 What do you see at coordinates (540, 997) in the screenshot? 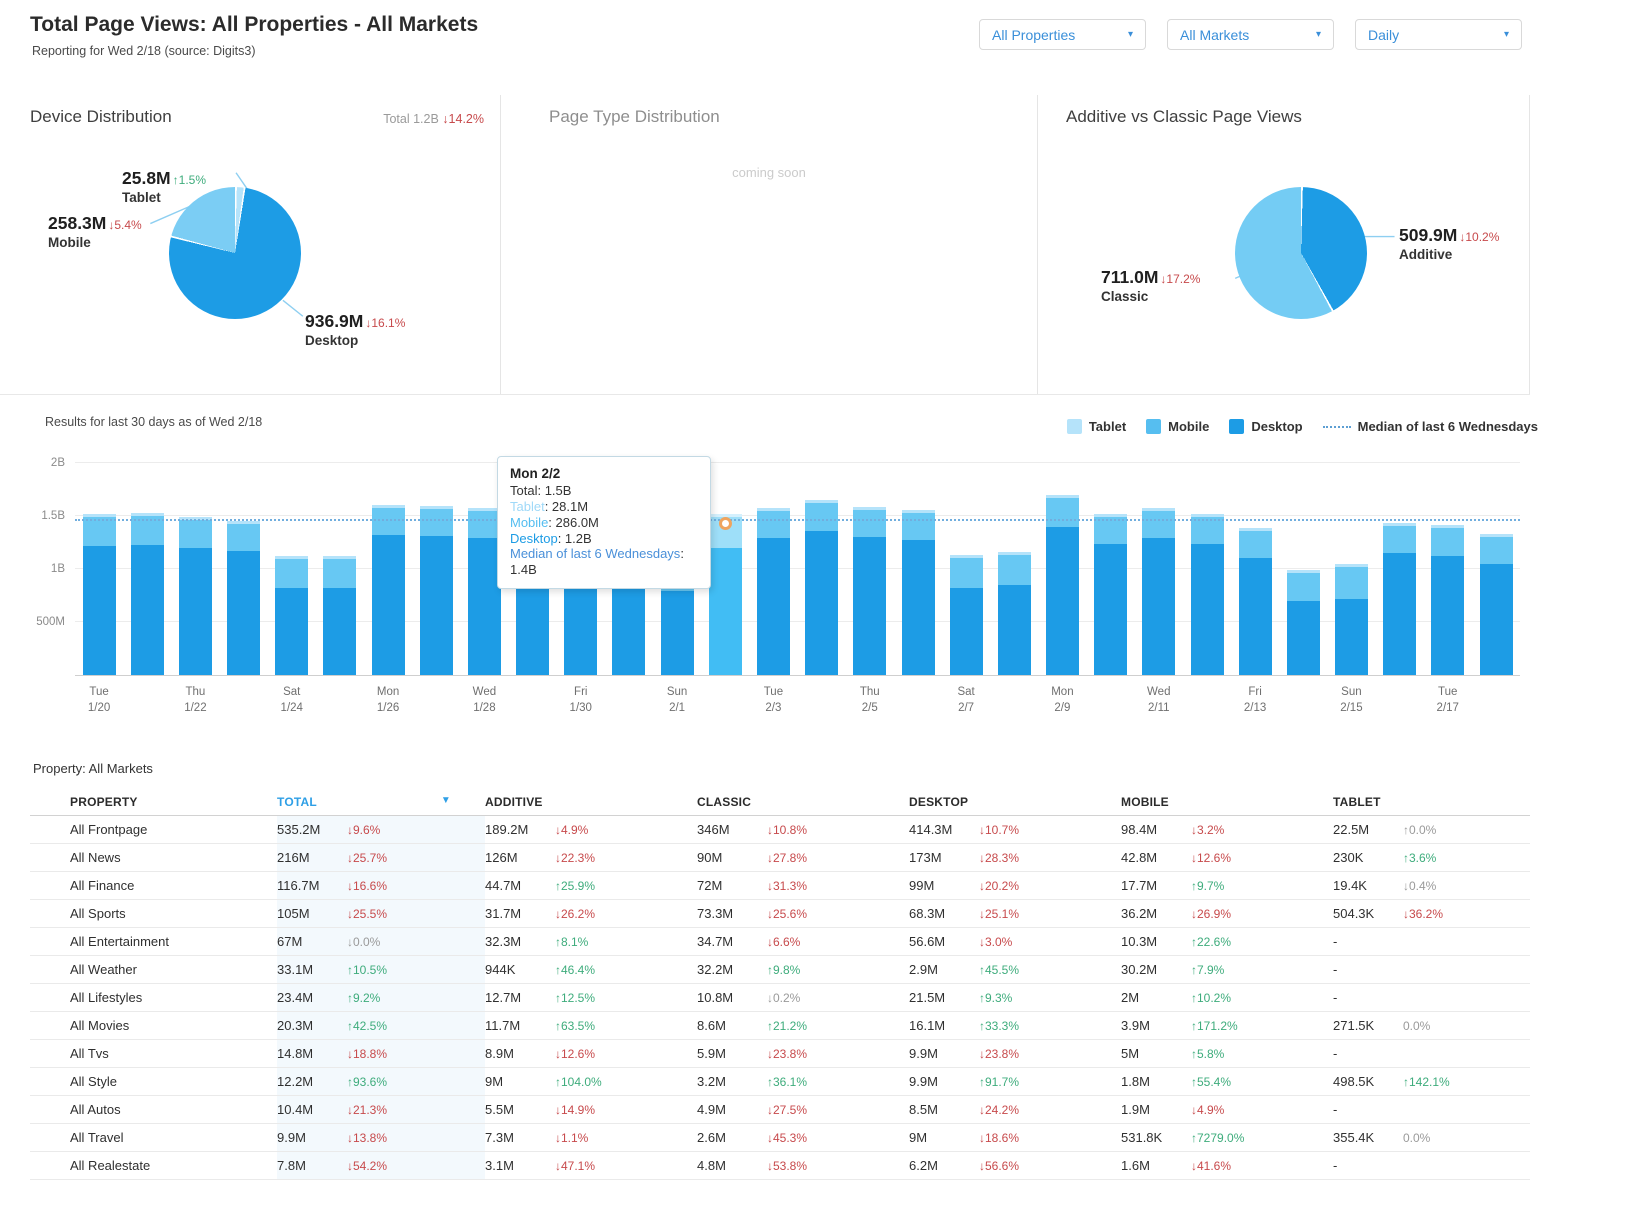
I see `metric-cell: 12.7M ↑12.5%` at bounding box center [540, 997].